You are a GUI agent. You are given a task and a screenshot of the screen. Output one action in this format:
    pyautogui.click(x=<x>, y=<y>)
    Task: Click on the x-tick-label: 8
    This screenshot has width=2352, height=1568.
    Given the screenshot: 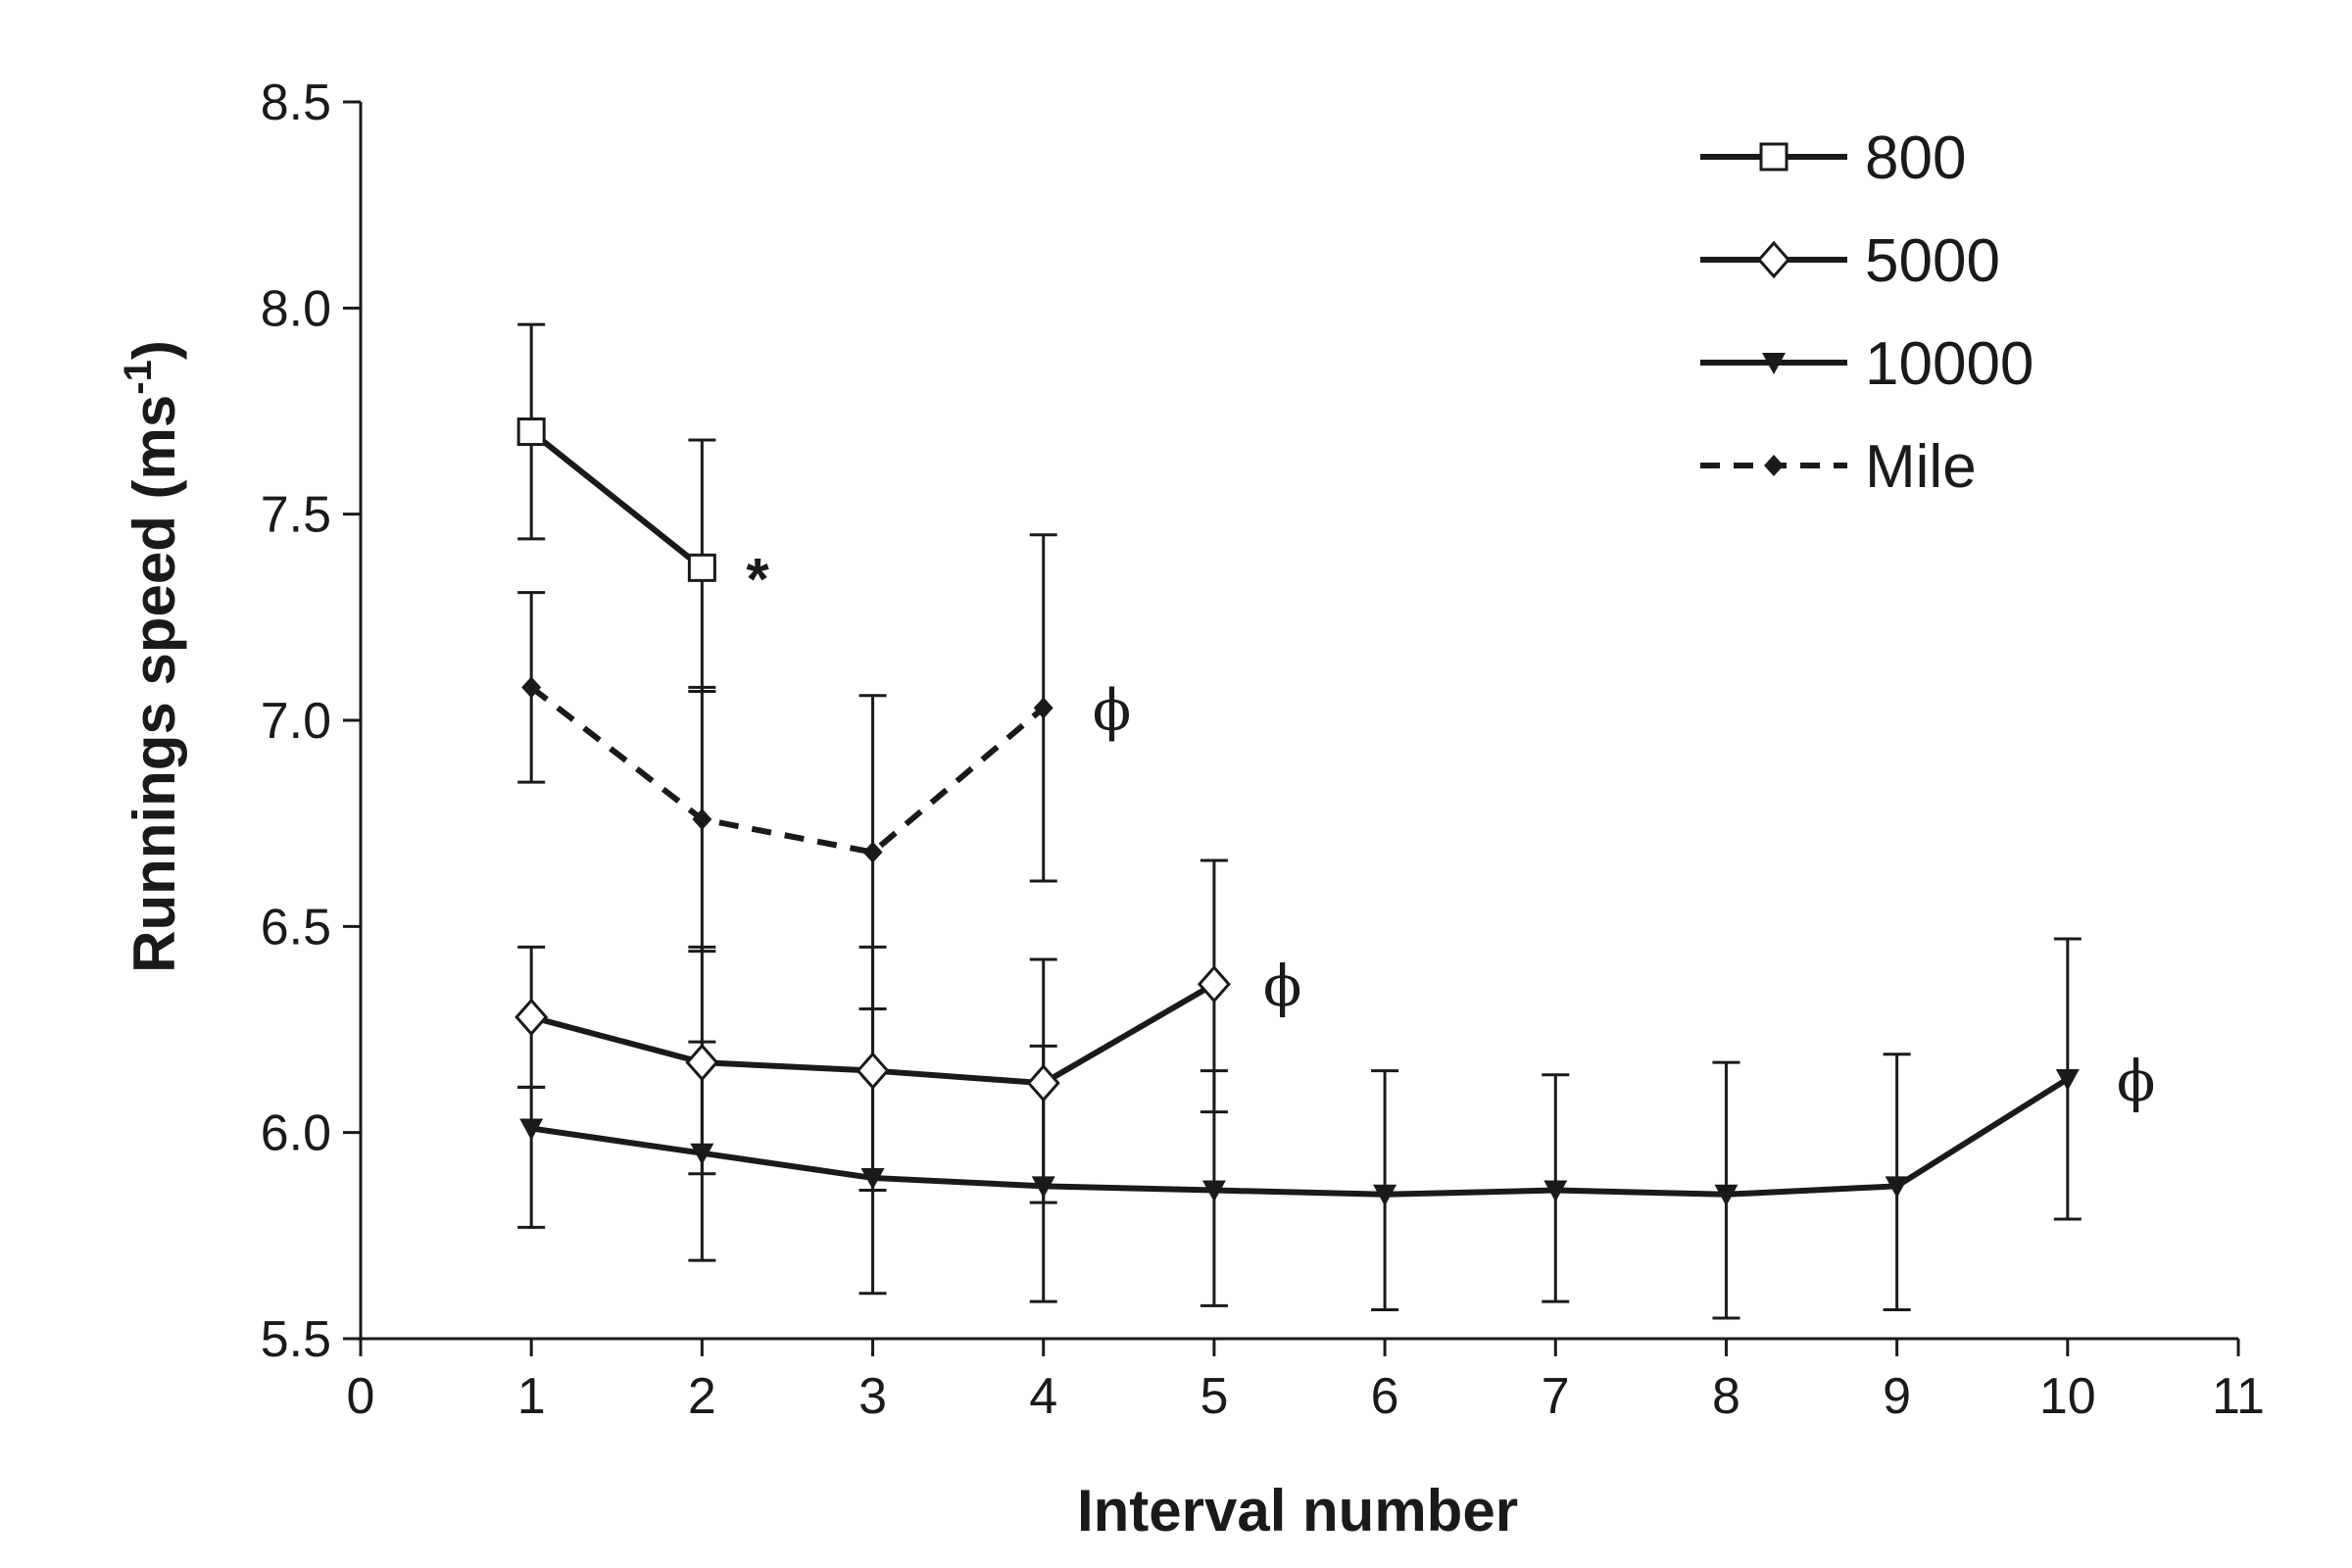 What is the action you would take?
    pyautogui.click(x=1726, y=1396)
    